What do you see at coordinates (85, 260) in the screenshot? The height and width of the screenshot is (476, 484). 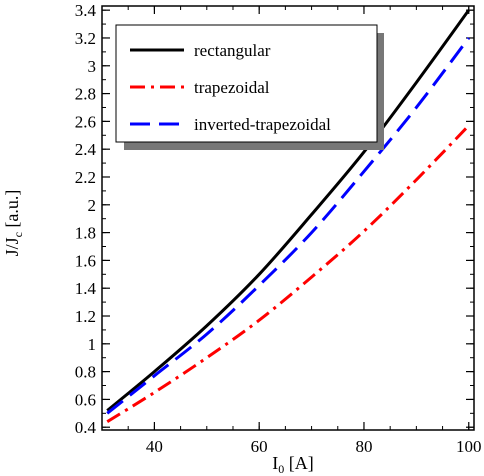 I see `y-tick-label: 1.6` at bounding box center [85, 260].